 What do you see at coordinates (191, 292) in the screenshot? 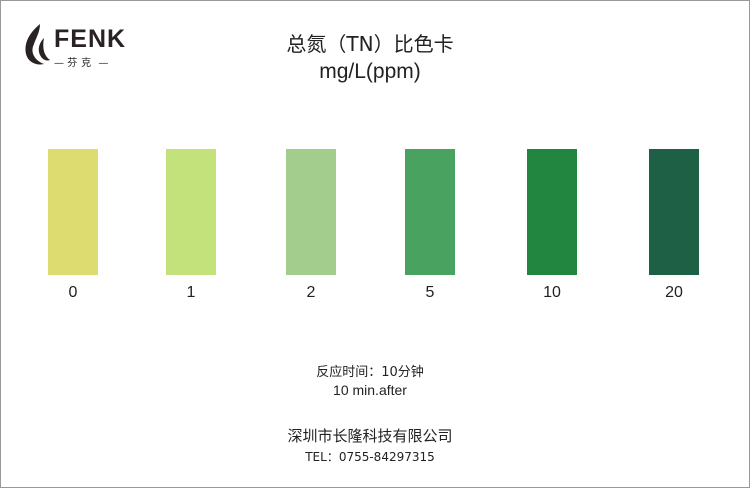
I see `swatch-label: 1` at bounding box center [191, 292].